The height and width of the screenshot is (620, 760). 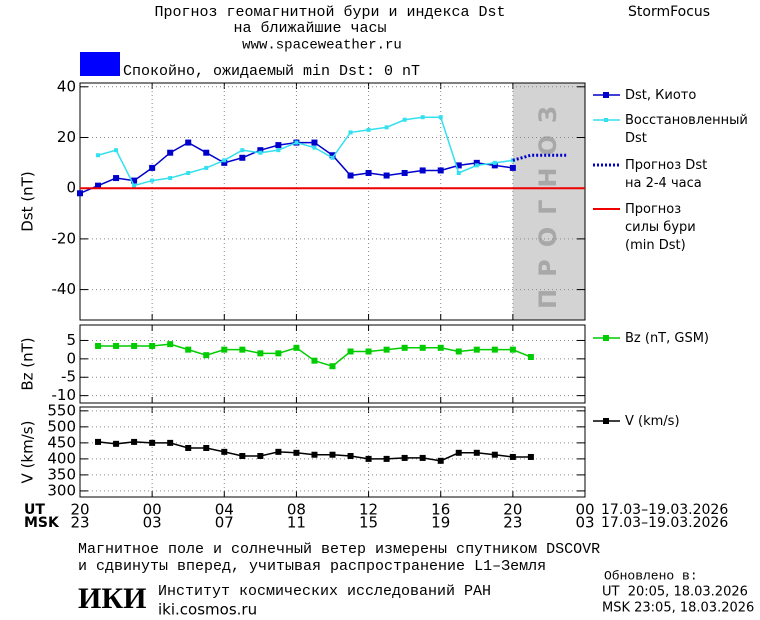 I want to click on y-tick-label: -5, so click(x=68, y=377).